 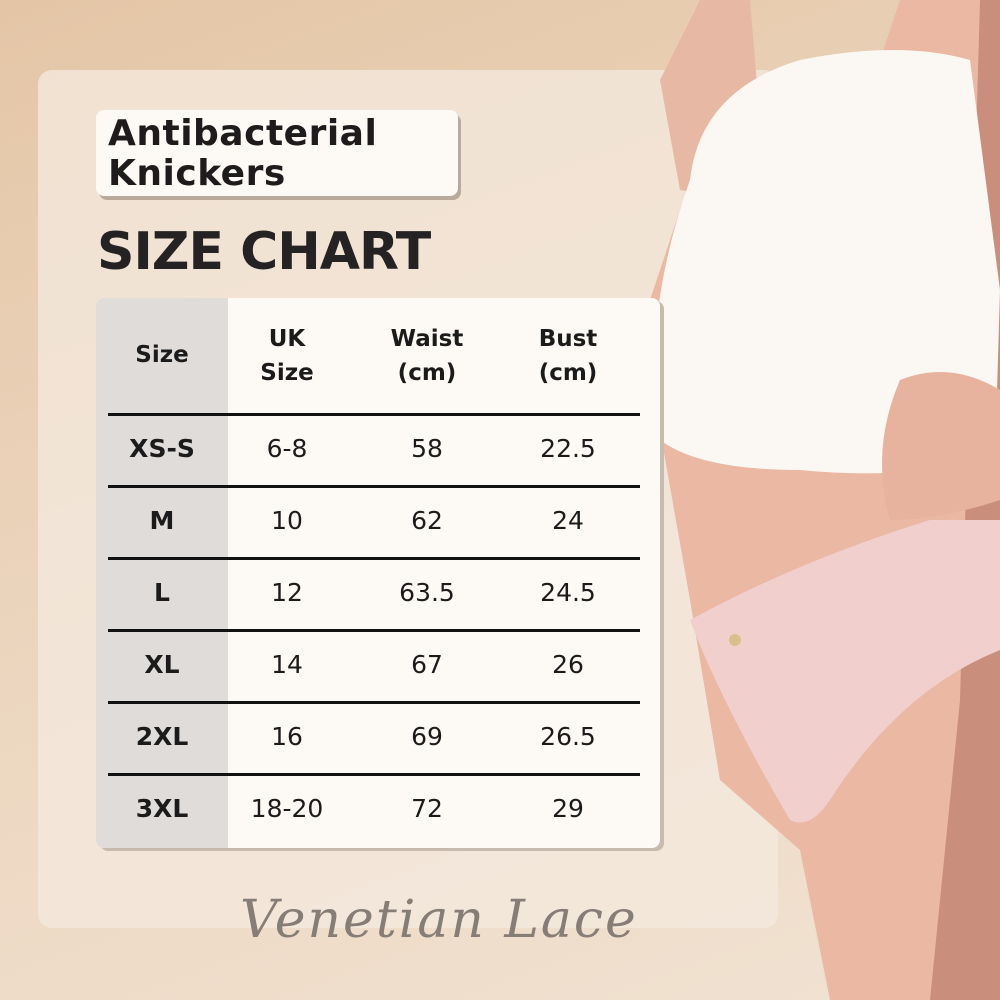 What do you see at coordinates (568, 520) in the screenshot?
I see `table-cell: 24` at bounding box center [568, 520].